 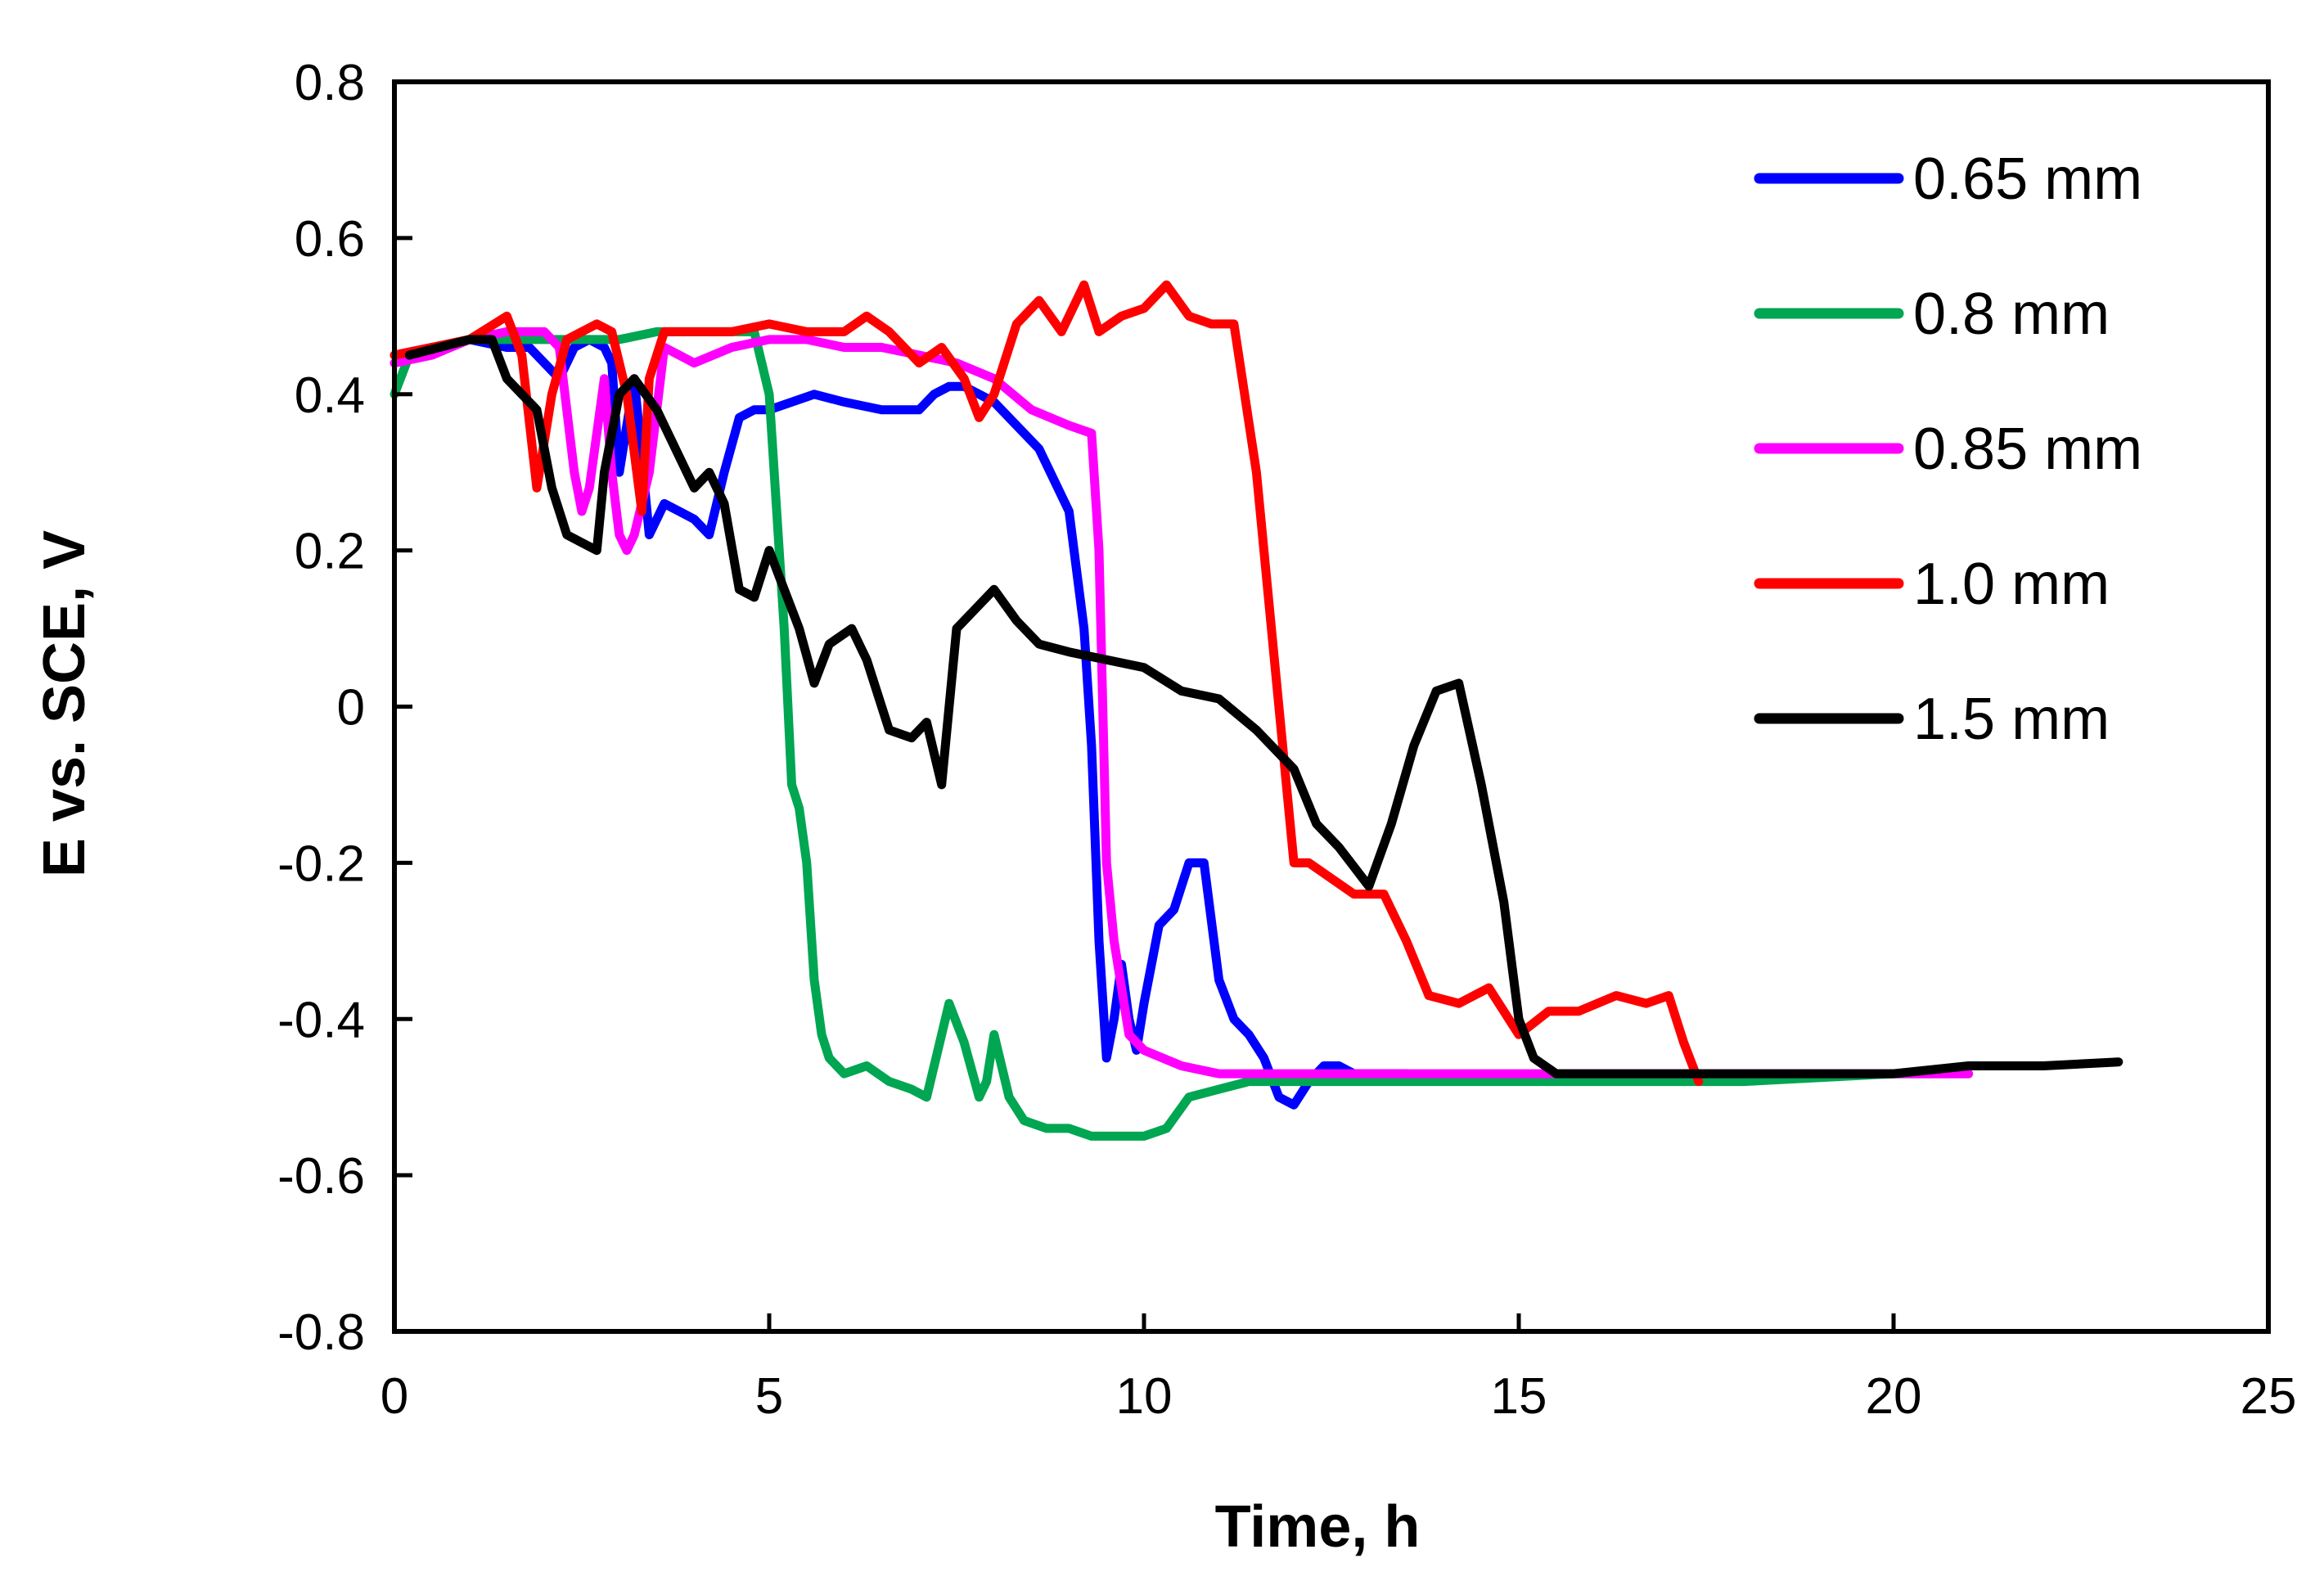 What do you see at coordinates (321, 864) in the screenshot?
I see `y-tick-label: -0.2` at bounding box center [321, 864].